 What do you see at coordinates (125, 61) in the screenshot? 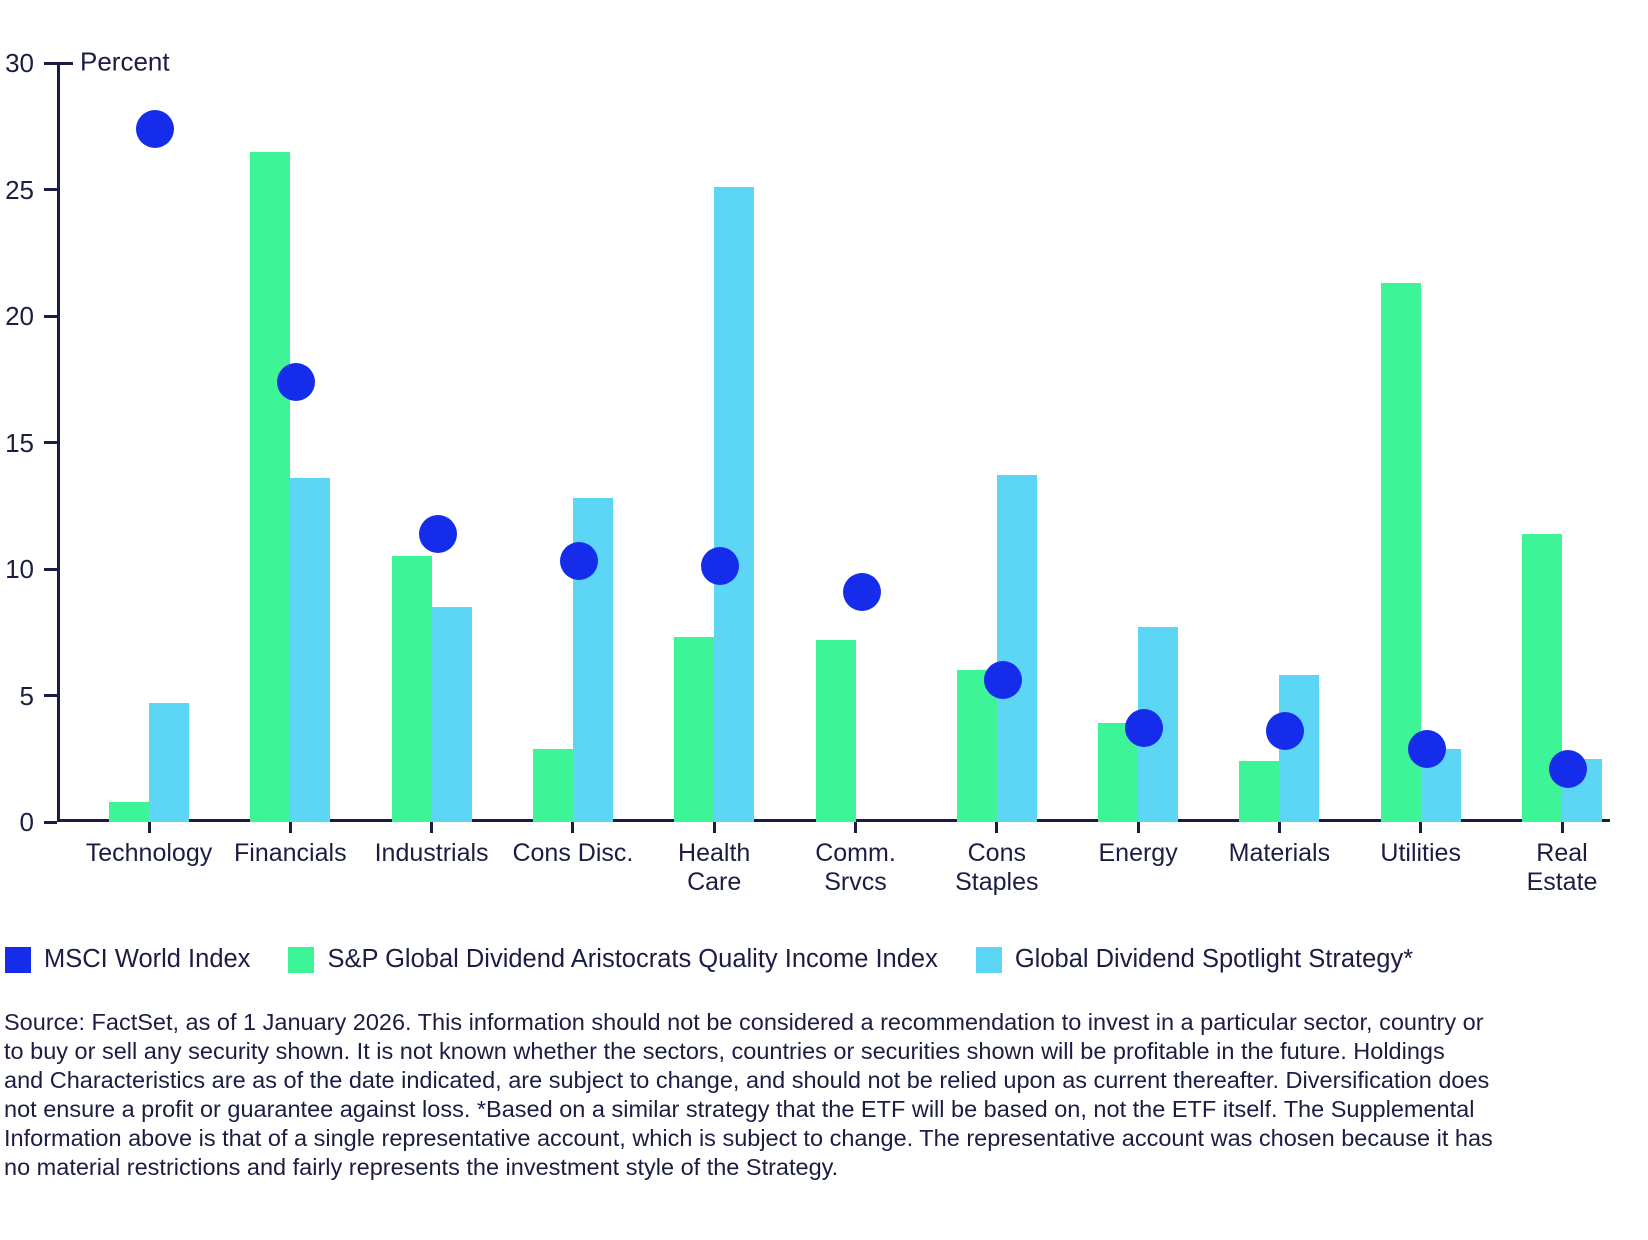
I see `y-axis-title: Percent` at bounding box center [125, 61].